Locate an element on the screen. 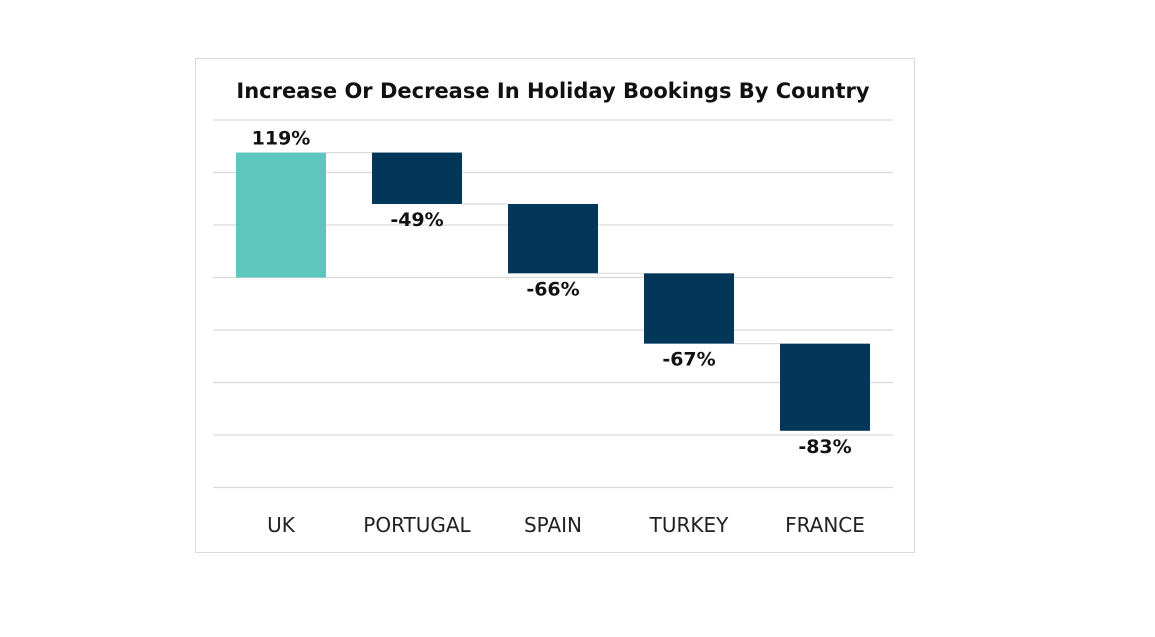 This screenshot has width=1155, height=637. x-tick-label: SPAIN is located at coordinates (553, 525).